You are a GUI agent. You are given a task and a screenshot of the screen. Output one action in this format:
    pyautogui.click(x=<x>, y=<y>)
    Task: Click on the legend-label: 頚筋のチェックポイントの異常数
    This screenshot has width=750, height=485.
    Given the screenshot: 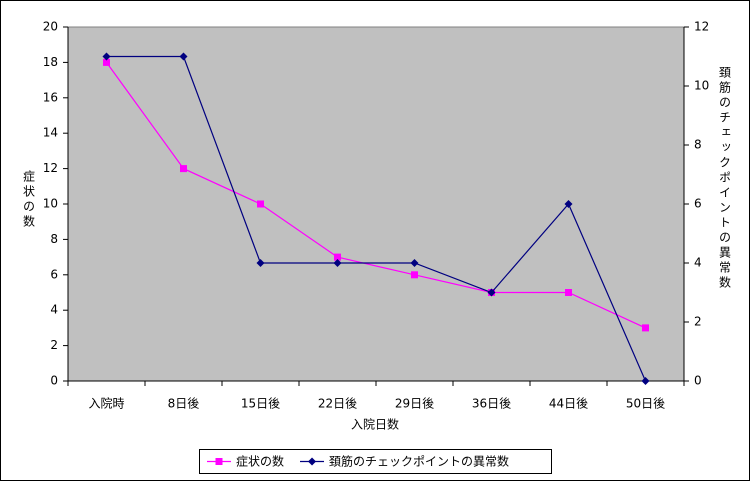 What is the action you would take?
    pyautogui.click(x=419, y=461)
    